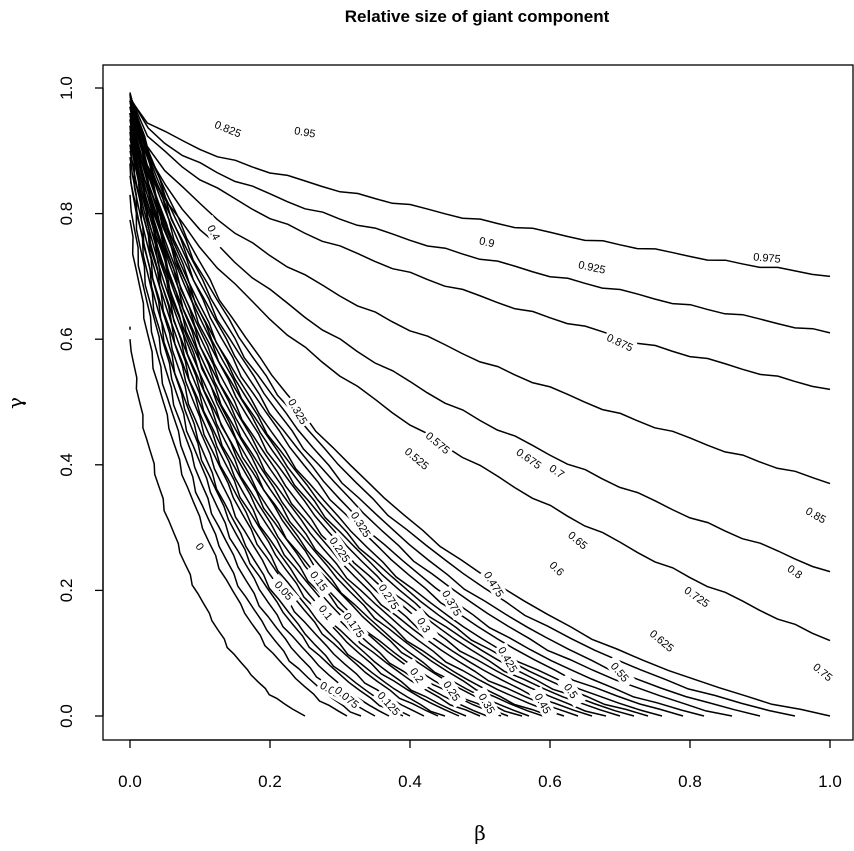 Image resolution: width=854 pixels, height=851 pixels. I want to click on x-tick-label: 0.6, so click(550, 781).